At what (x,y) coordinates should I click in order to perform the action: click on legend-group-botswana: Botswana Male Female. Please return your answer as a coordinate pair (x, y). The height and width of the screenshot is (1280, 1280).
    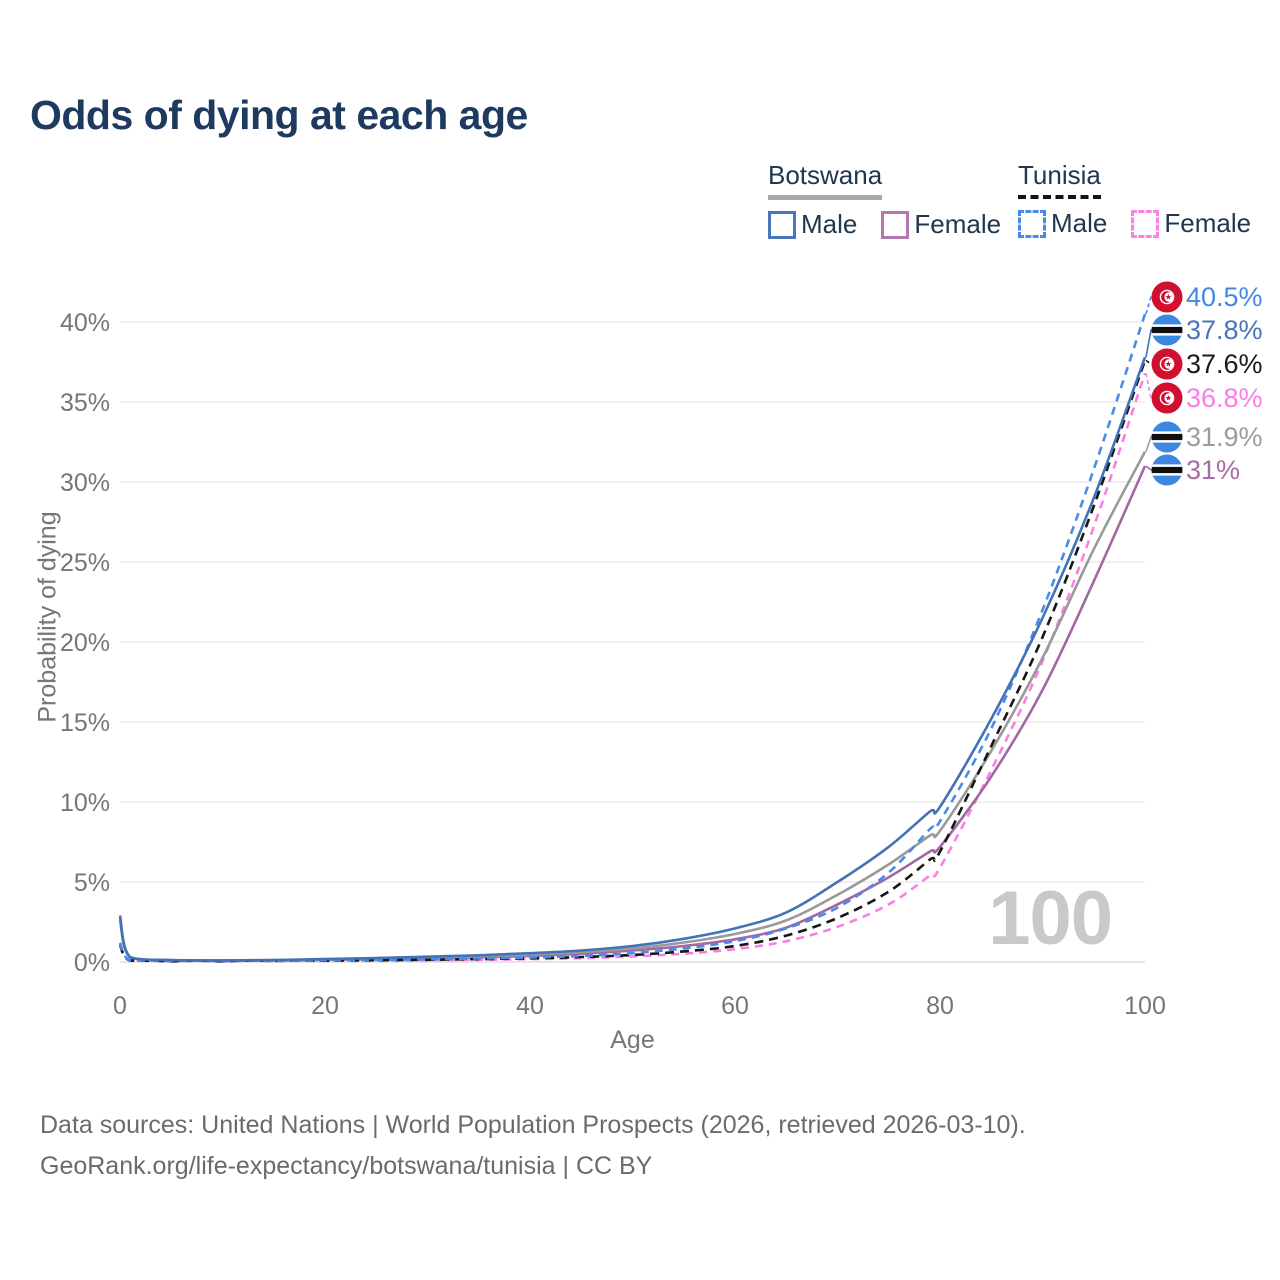
    Looking at the image, I should click on (896, 200).